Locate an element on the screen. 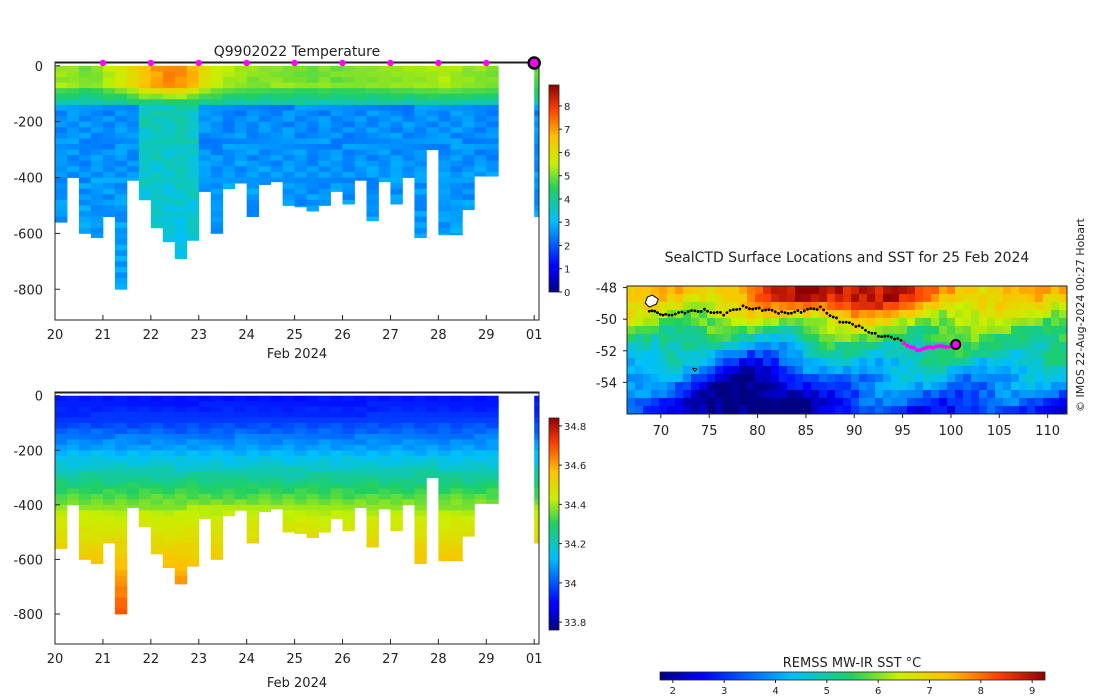  colorbar-tick-label: 6 is located at coordinates (567, 153).